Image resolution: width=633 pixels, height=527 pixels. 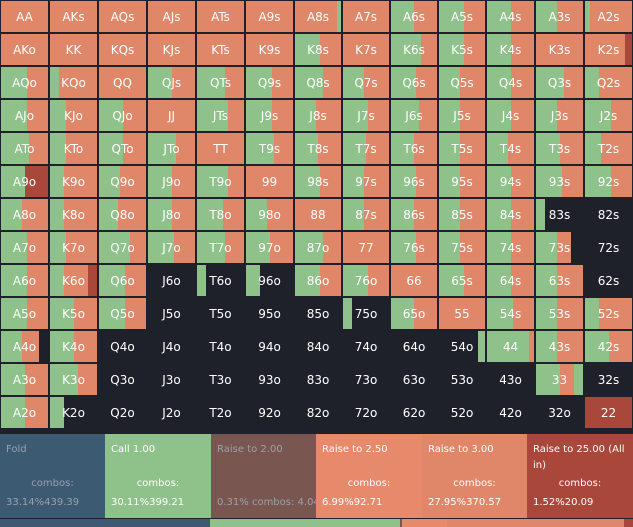 What do you see at coordinates (414, 346) in the screenshot?
I see `hand-cell: 64o` at bounding box center [414, 346].